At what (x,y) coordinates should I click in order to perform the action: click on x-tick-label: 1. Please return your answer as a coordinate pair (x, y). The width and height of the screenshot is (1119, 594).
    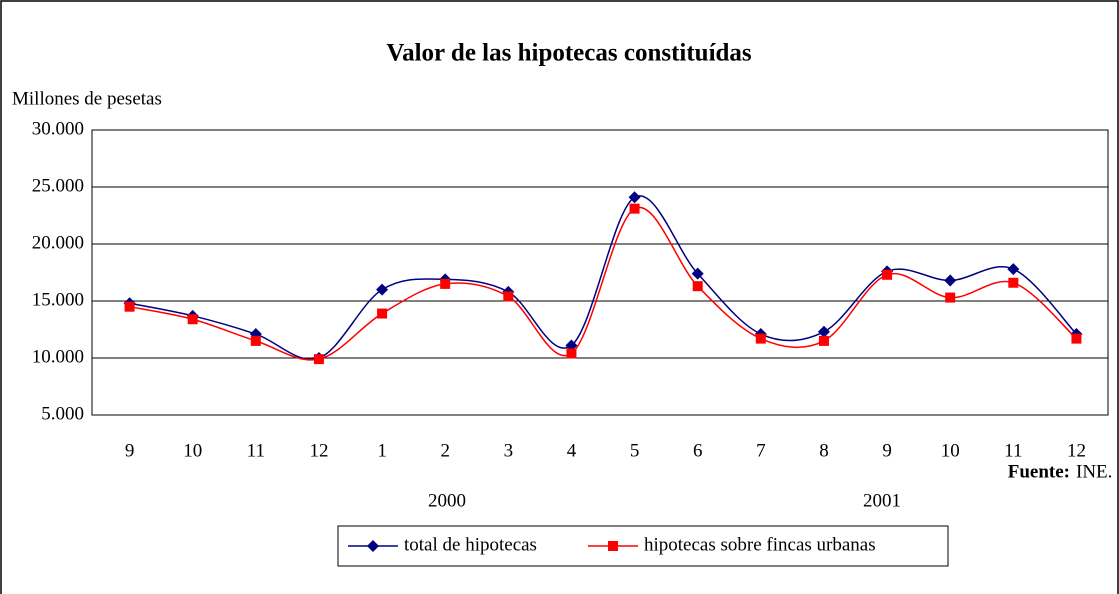
    Looking at the image, I should click on (382, 450).